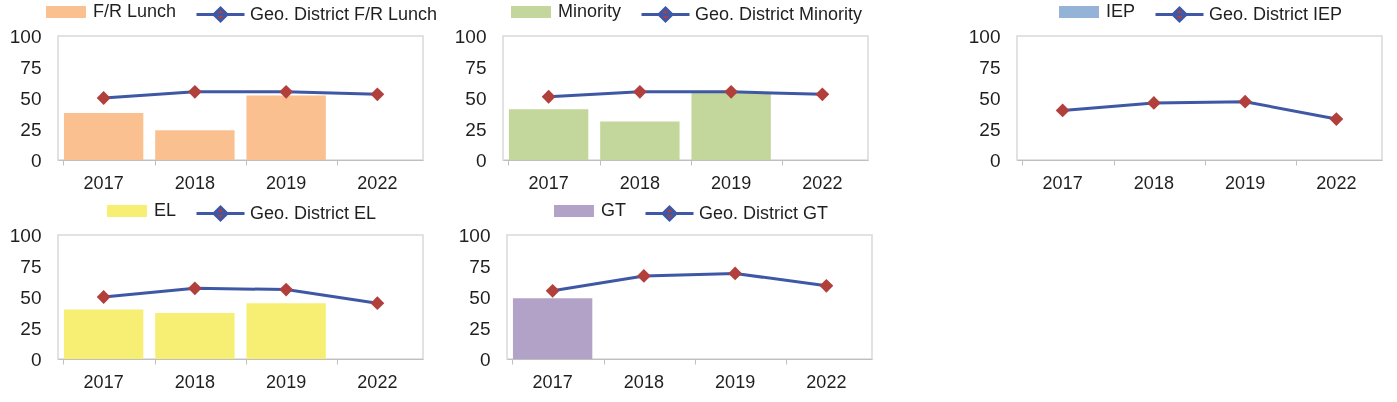 The width and height of the screenshot is (1397, 402). Describe the element at coordinates (1121, 11) in the screenshot. I see `legend-label: IEP` at that location.